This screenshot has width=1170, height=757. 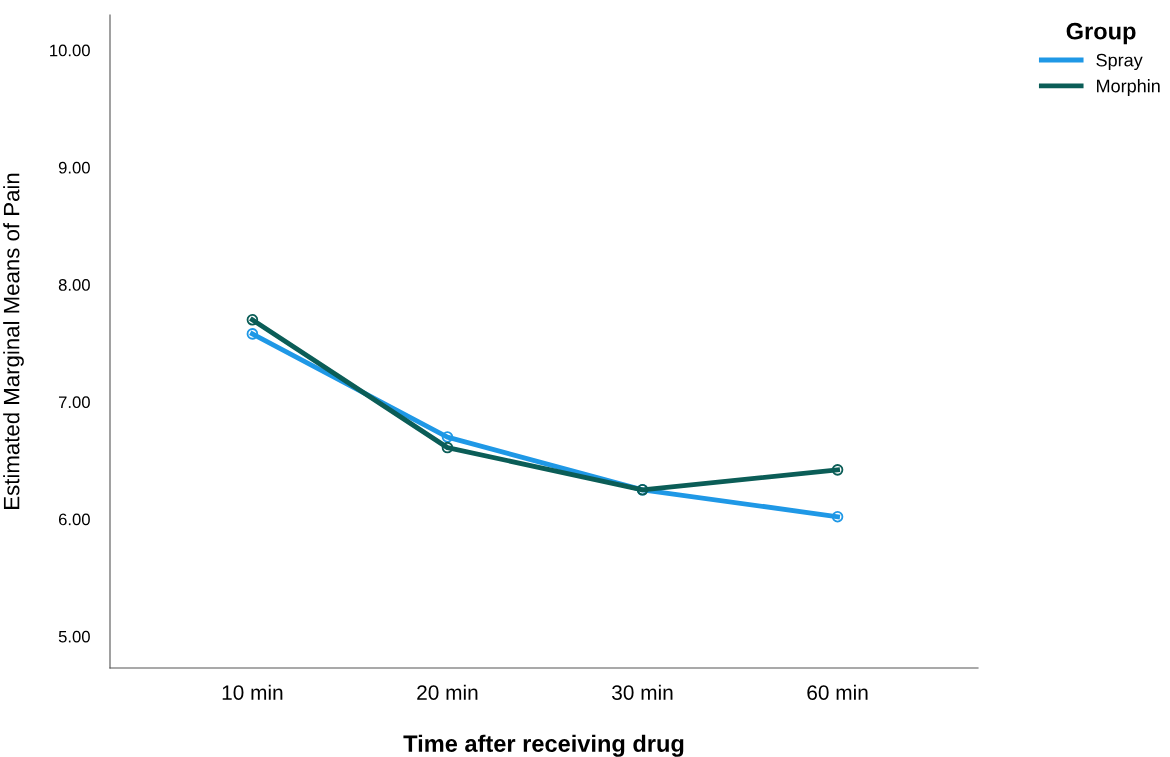 What do you see at coordinates (70, 50) in the screenshot?
I see `y-tick-label: 10.00` at bounding box center [70, 50].